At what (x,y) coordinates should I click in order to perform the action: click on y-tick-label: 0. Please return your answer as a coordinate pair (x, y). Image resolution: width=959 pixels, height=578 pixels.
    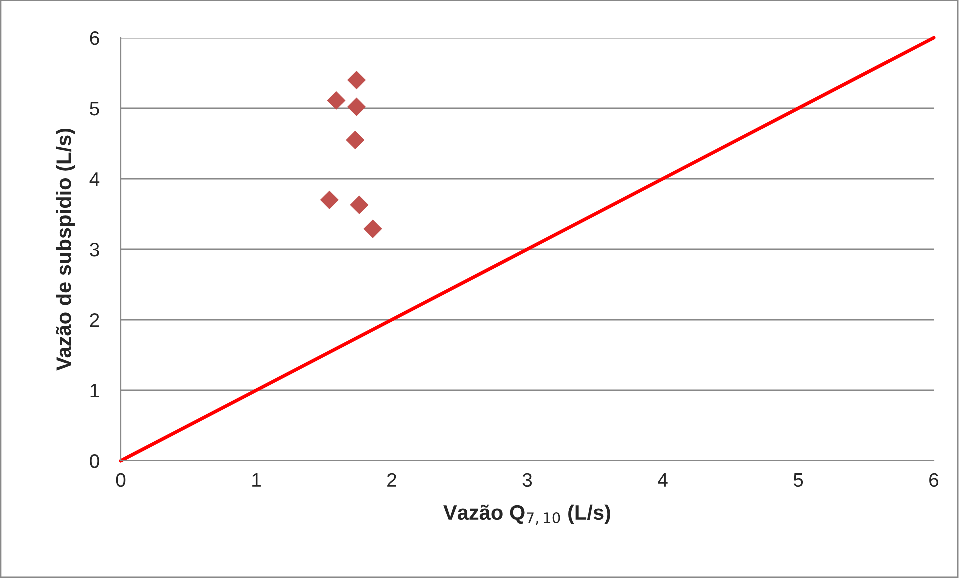
    Looking at the image, I should click on (95, 461).